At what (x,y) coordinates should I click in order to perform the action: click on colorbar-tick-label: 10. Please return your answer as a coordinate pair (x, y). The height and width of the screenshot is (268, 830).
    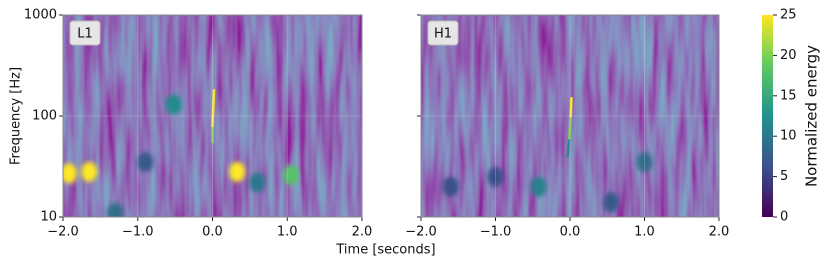
    Looking at the image, I should click on (788, 136).